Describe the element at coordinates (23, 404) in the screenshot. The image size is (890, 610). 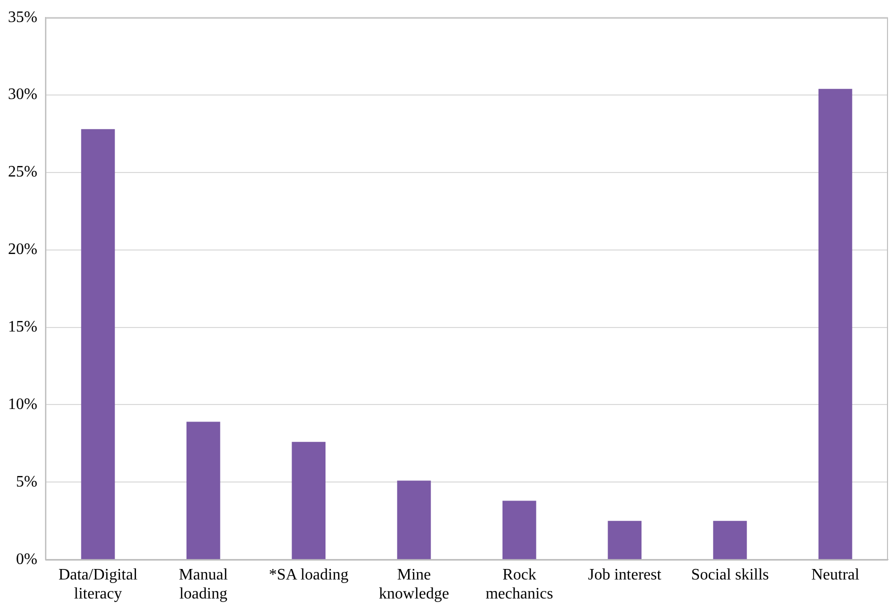
I see `y-tick-label: 10%` at that location.